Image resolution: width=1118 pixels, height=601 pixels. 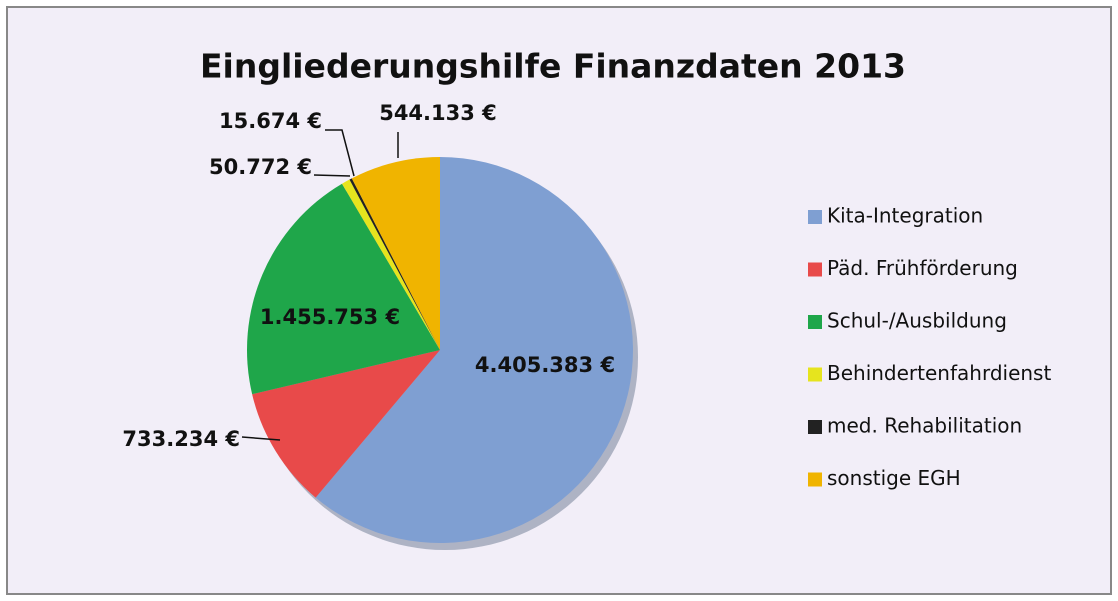 What do you see at coordinates (905, 216) in the screenshot?
I see `legend-label: Kita-Integration` at bounding box center [905, 216].